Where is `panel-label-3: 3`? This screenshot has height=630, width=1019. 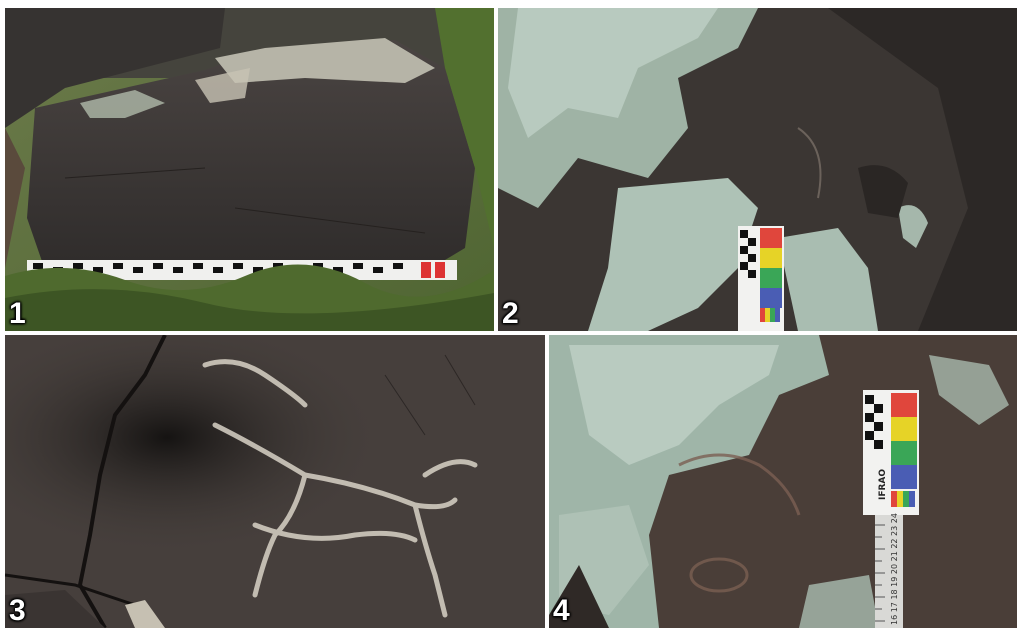
panel-label-3: 3 is located at coordinates (17, 611).